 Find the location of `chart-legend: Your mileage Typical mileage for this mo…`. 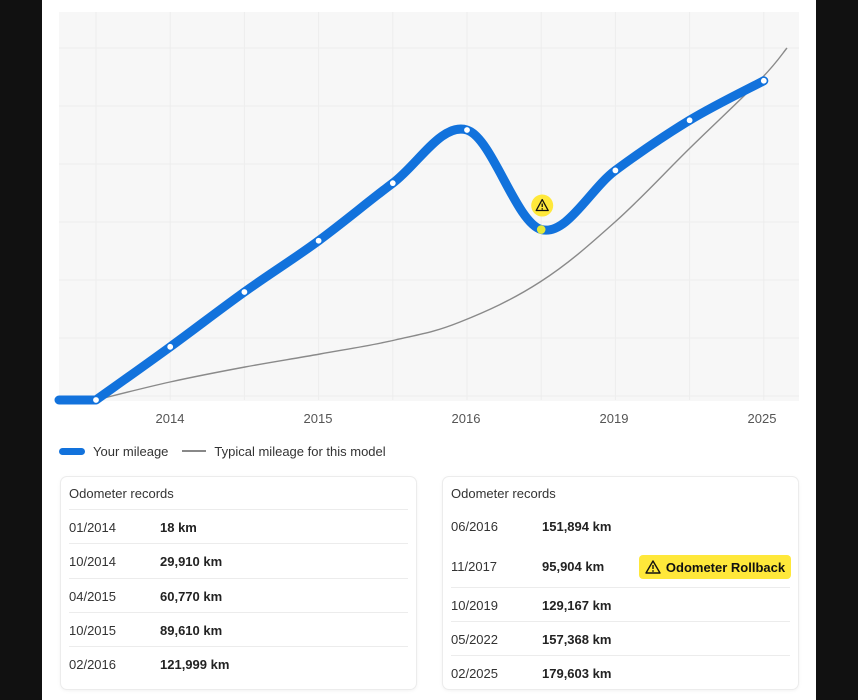

chart-legend: Your mileage Typical mileage for this mo… is located at coordinates (222, 451).